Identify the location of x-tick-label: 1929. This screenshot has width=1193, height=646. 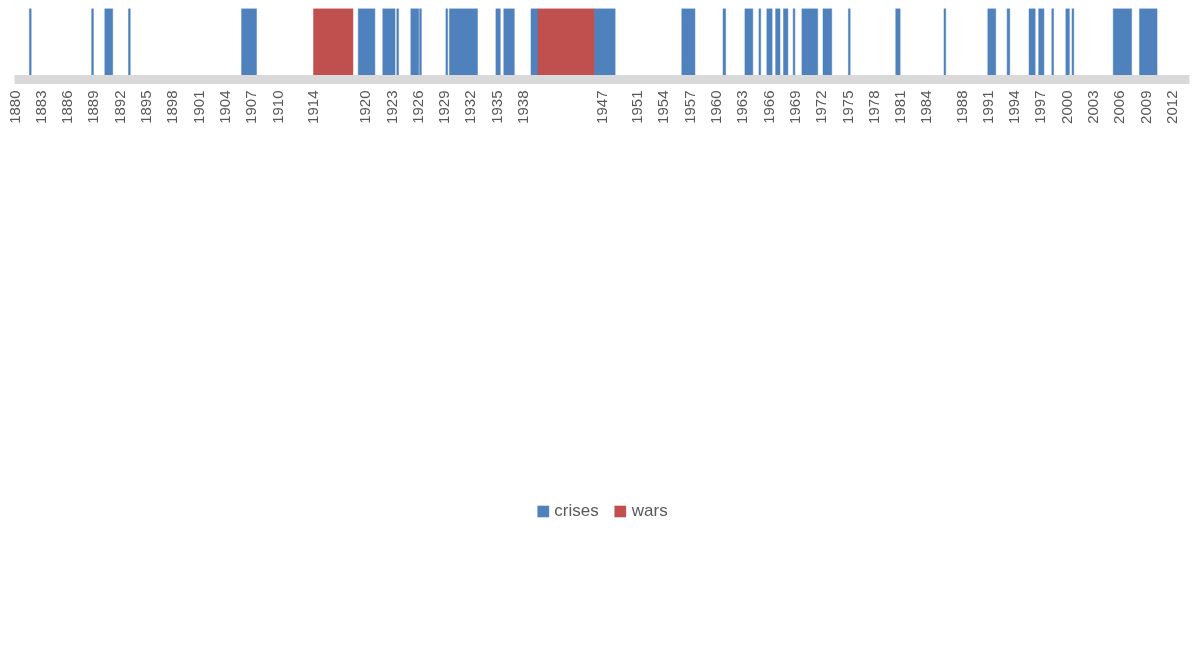
(444, 107).